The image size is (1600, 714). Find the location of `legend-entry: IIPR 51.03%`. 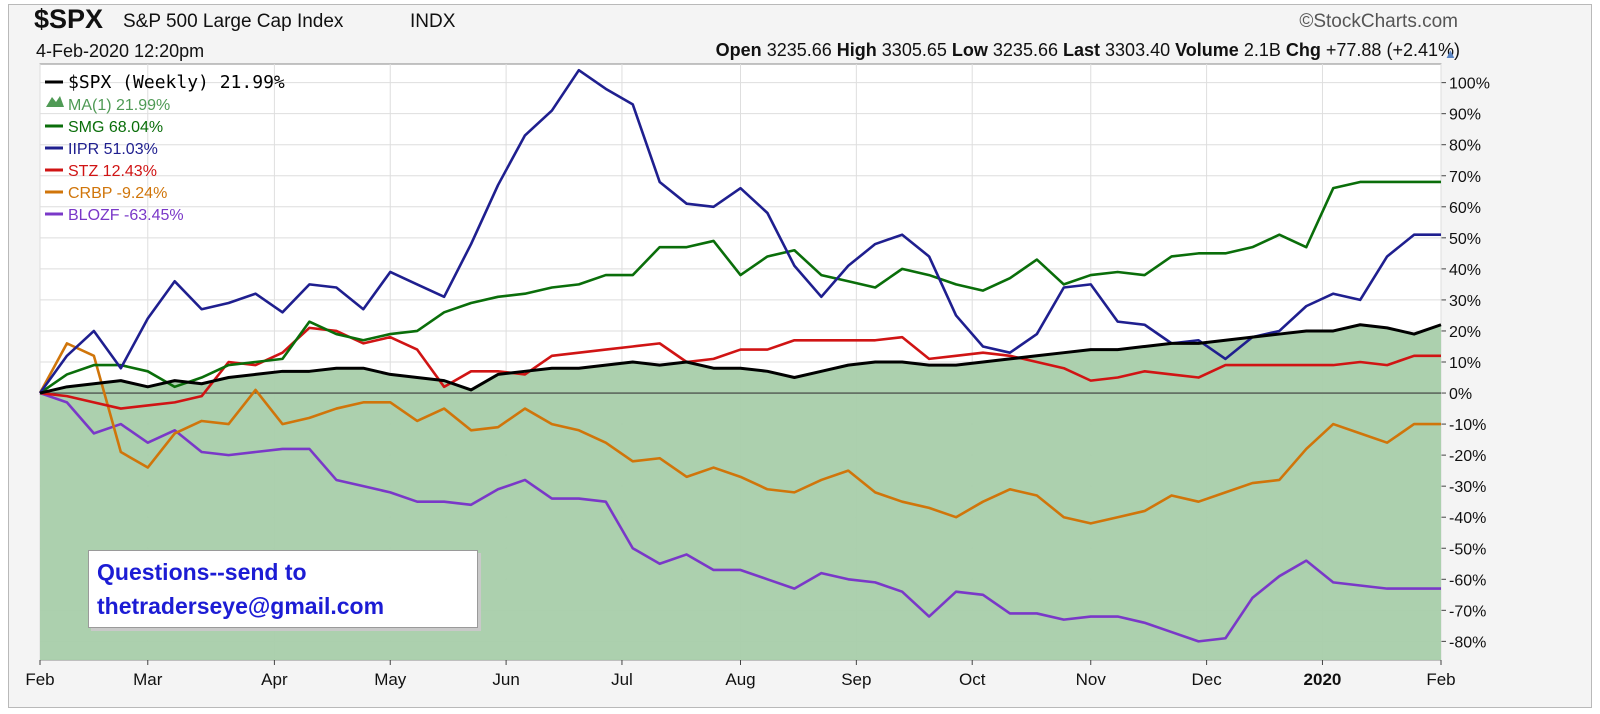

legend-entry: IIPR 51.03% is located at coordinates (113, 149).